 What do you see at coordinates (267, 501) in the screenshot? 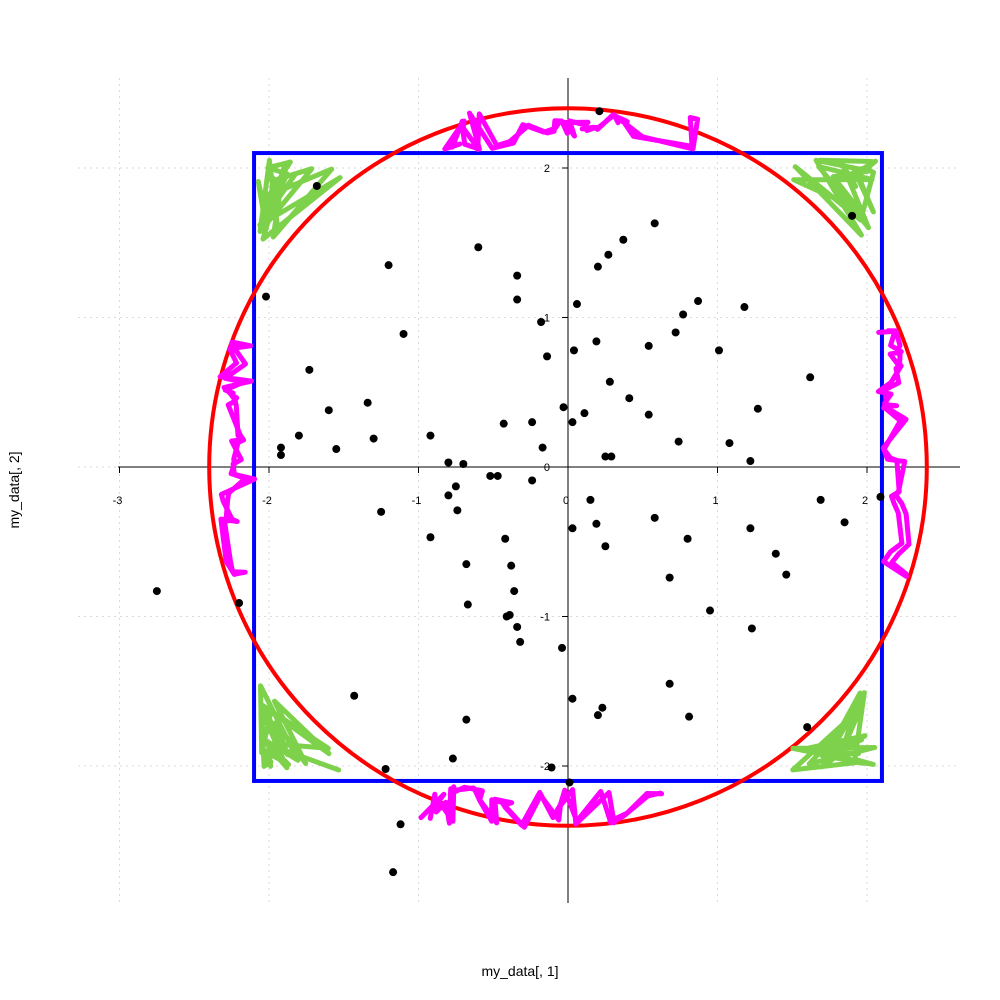
I see `x-tick-label: -2` at bounding box center [267, 501].